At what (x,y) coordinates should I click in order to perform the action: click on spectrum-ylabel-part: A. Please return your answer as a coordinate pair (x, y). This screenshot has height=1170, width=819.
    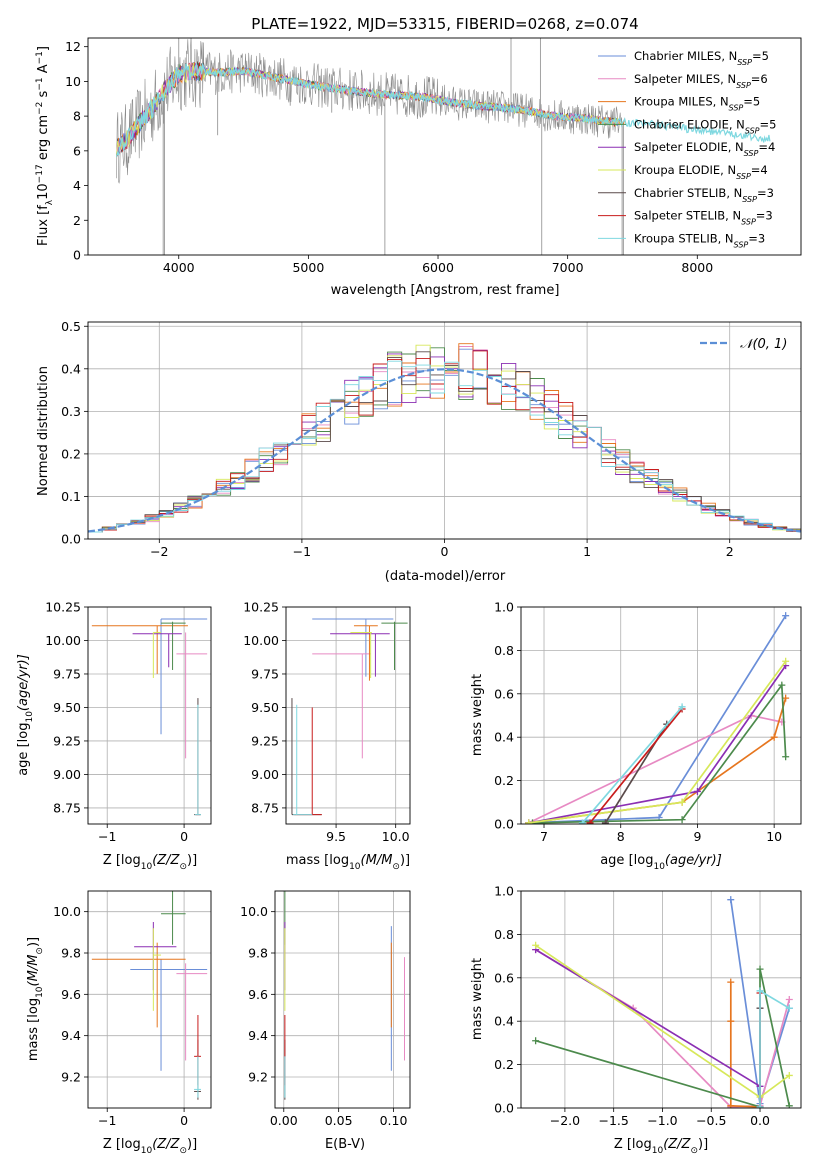
    Looking at the image, I should click on (43, 70).